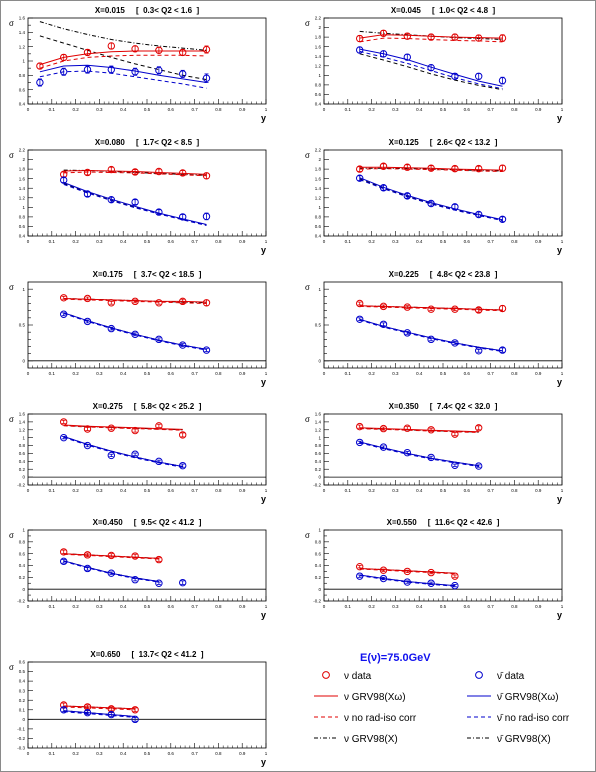  Describe the element at coordinates (22, 577) in the screenshot. I see `y-tick-label: 0.2` at that location.